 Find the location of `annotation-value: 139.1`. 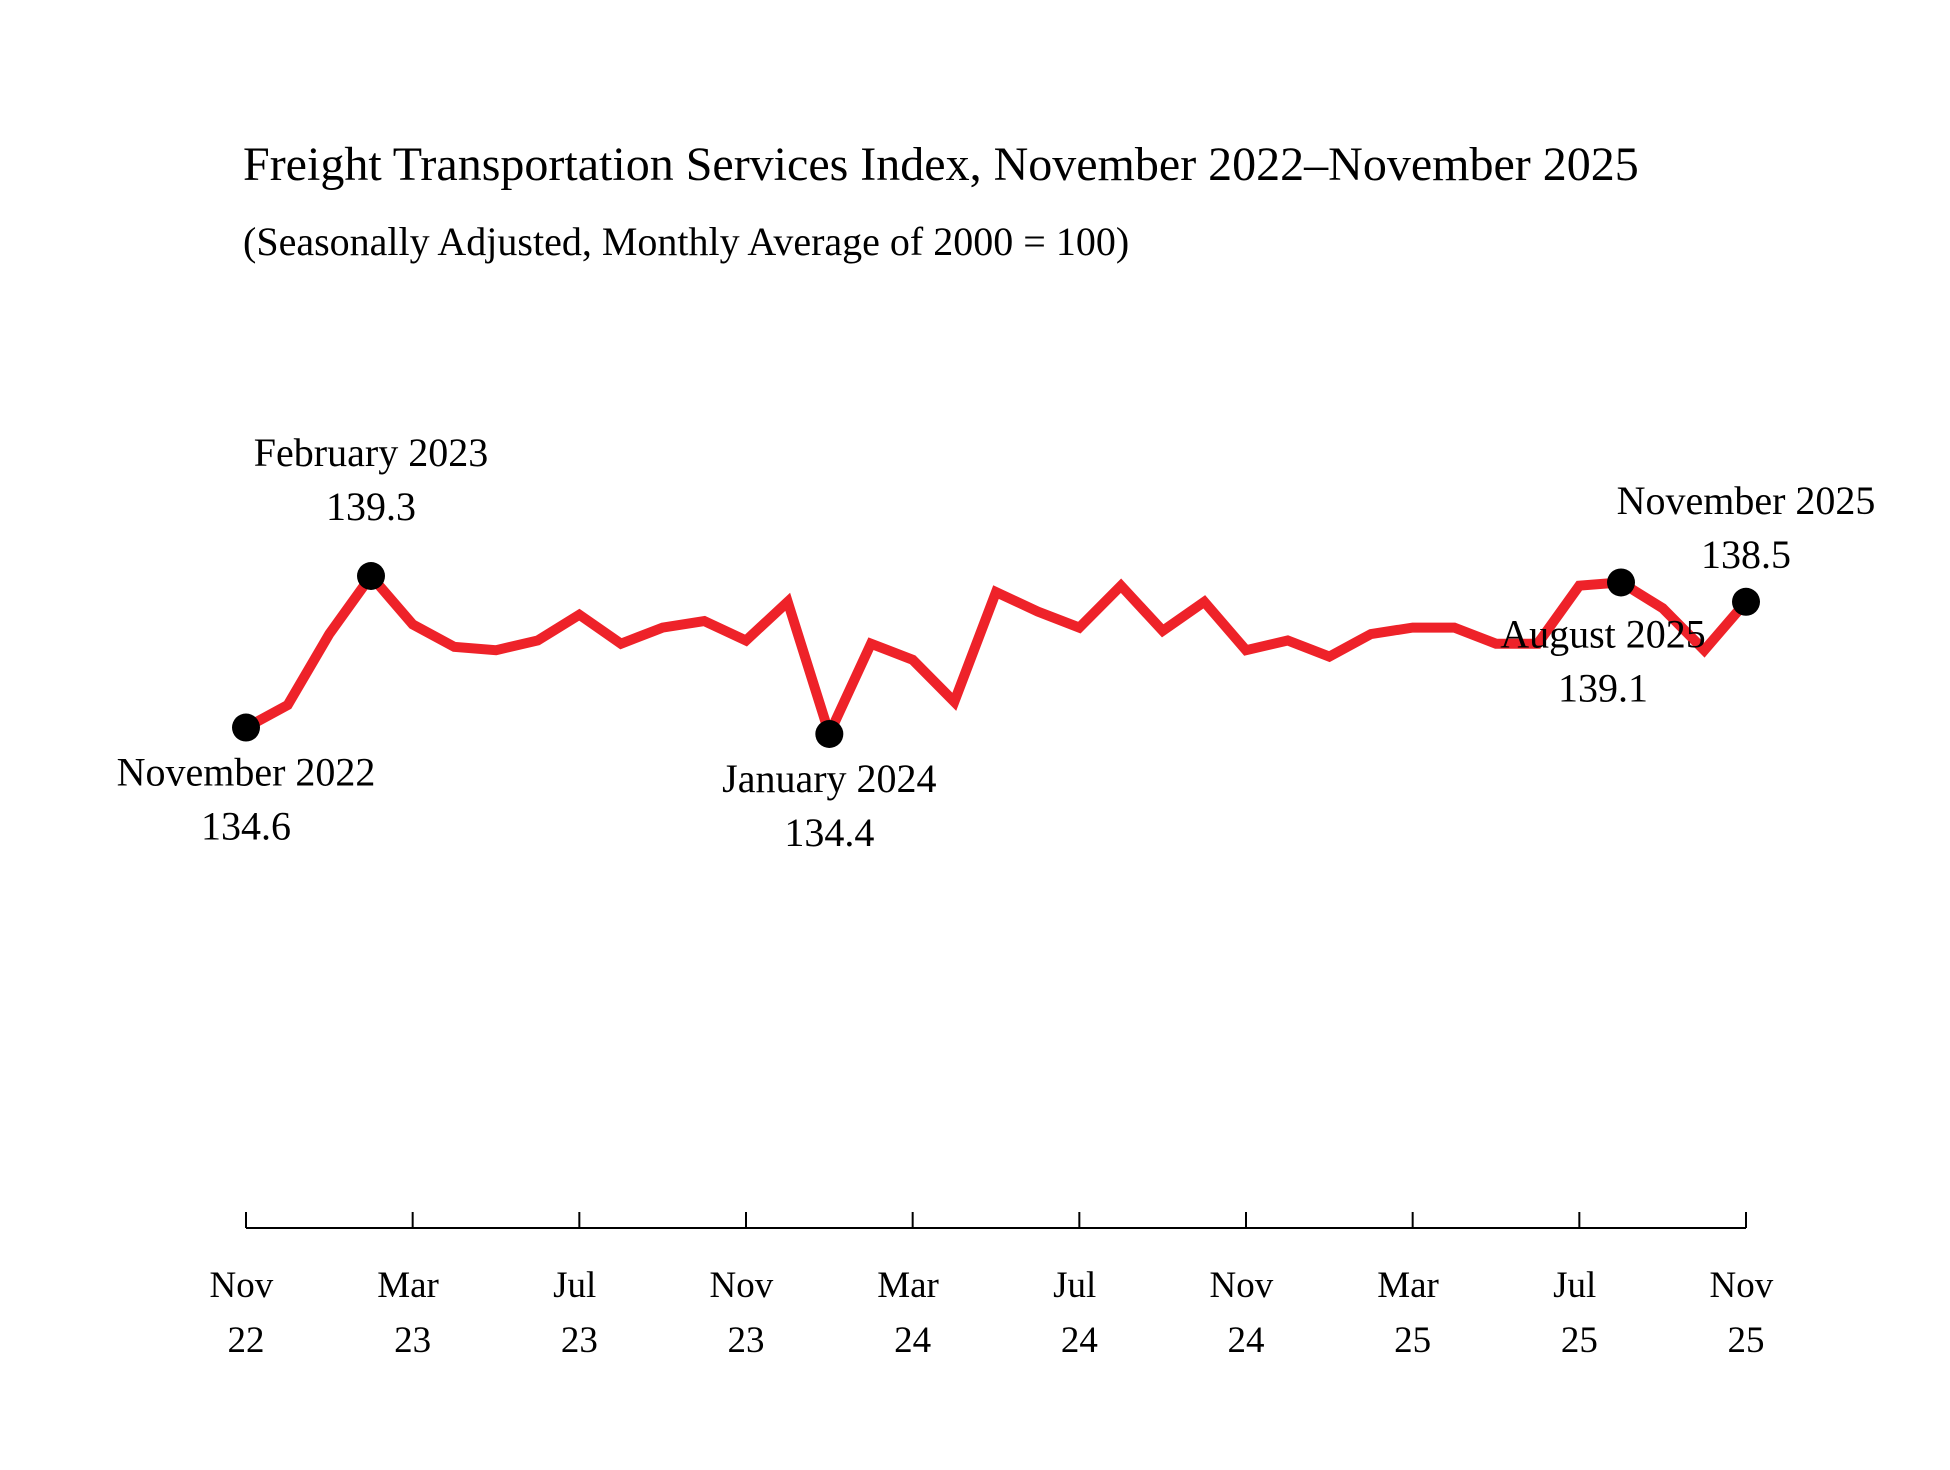

annotation-value: 139.1 is located at coordinates (1603, 687).